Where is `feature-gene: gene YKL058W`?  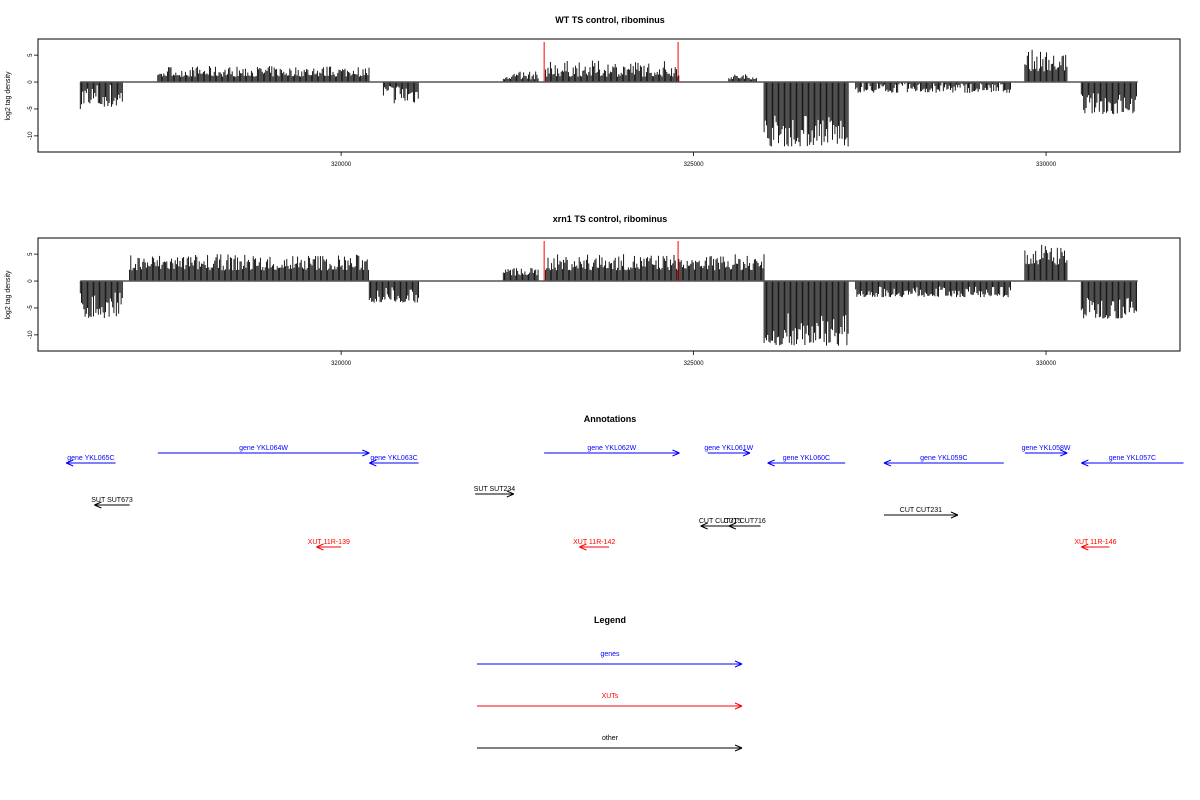 feature-gene: gene YKL058W is located at coordinates (1046, 451).